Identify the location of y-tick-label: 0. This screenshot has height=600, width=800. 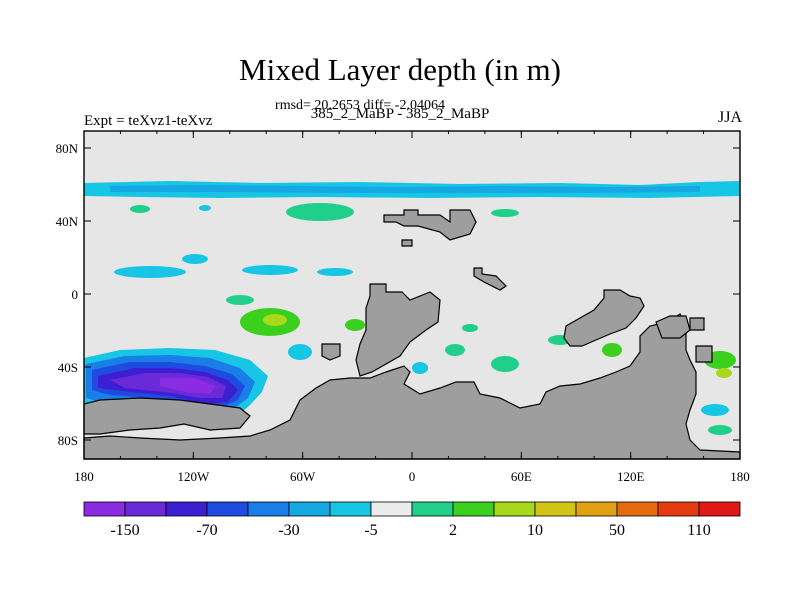
(75, 294).